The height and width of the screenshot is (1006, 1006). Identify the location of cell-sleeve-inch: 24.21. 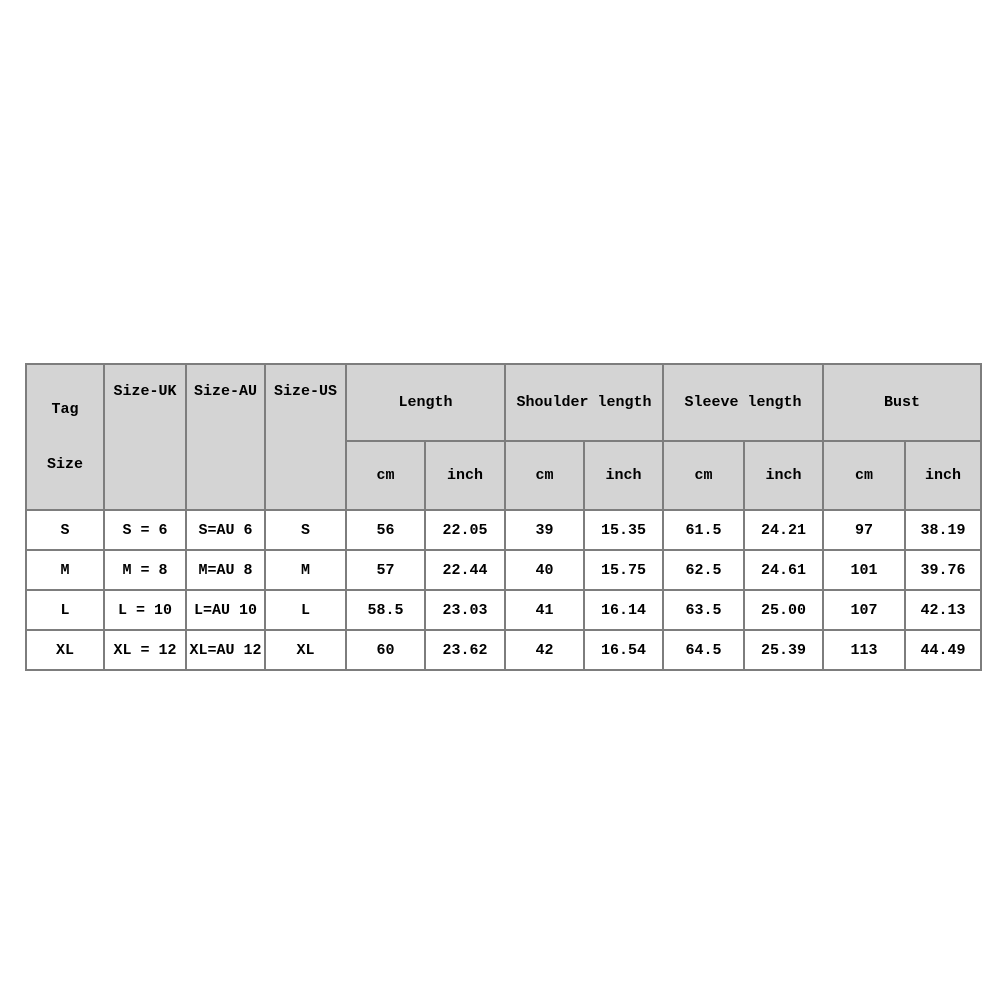
(784, 530).